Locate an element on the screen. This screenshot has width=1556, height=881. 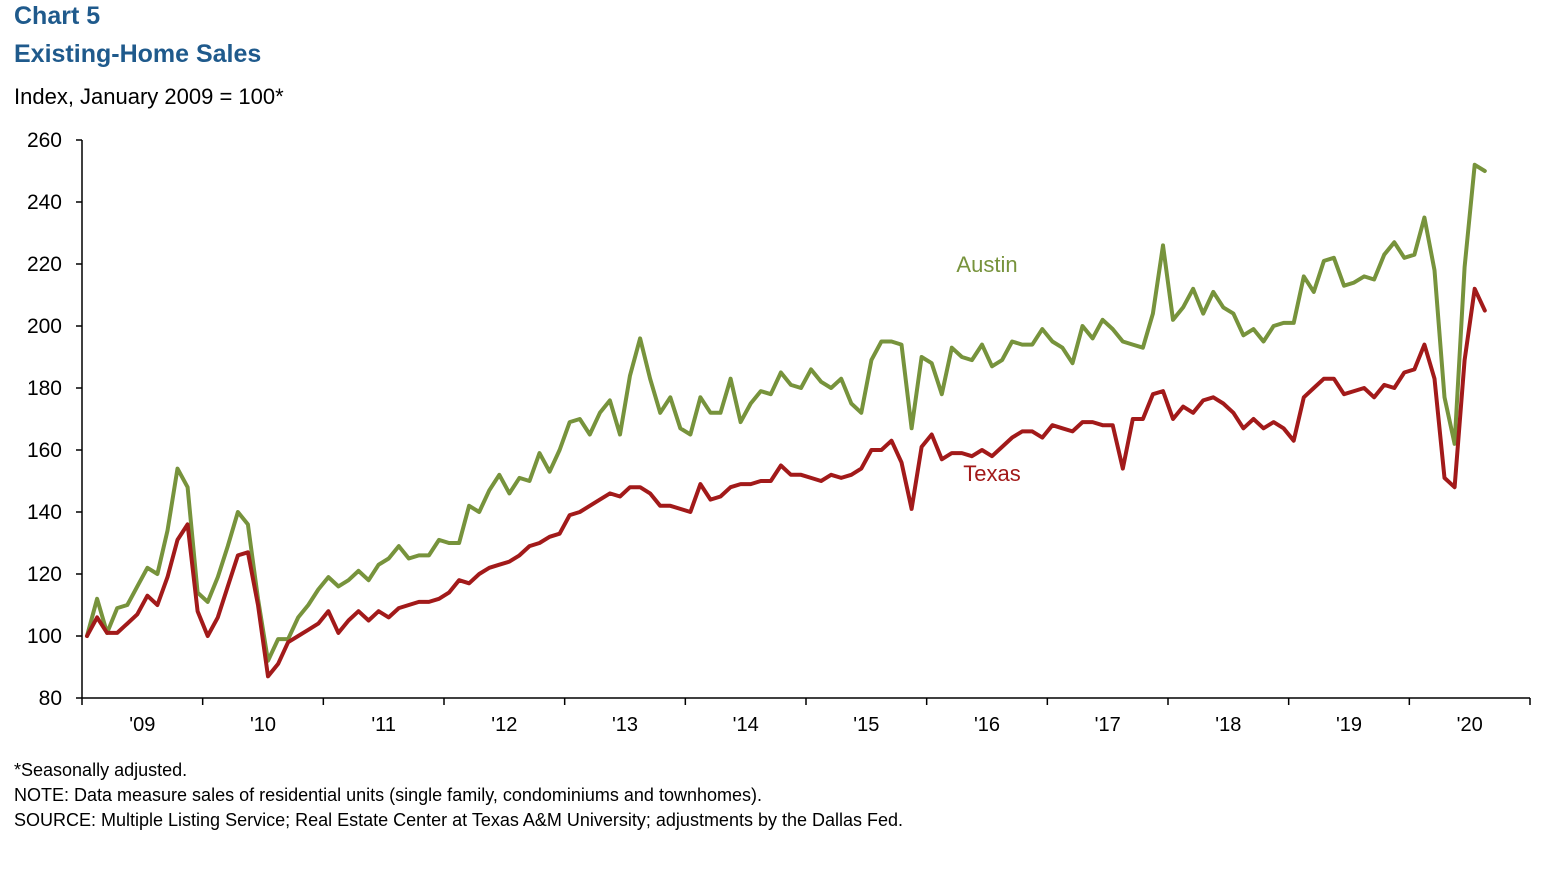
x-tick-label: '17 is located at coordinates (1108, 725).